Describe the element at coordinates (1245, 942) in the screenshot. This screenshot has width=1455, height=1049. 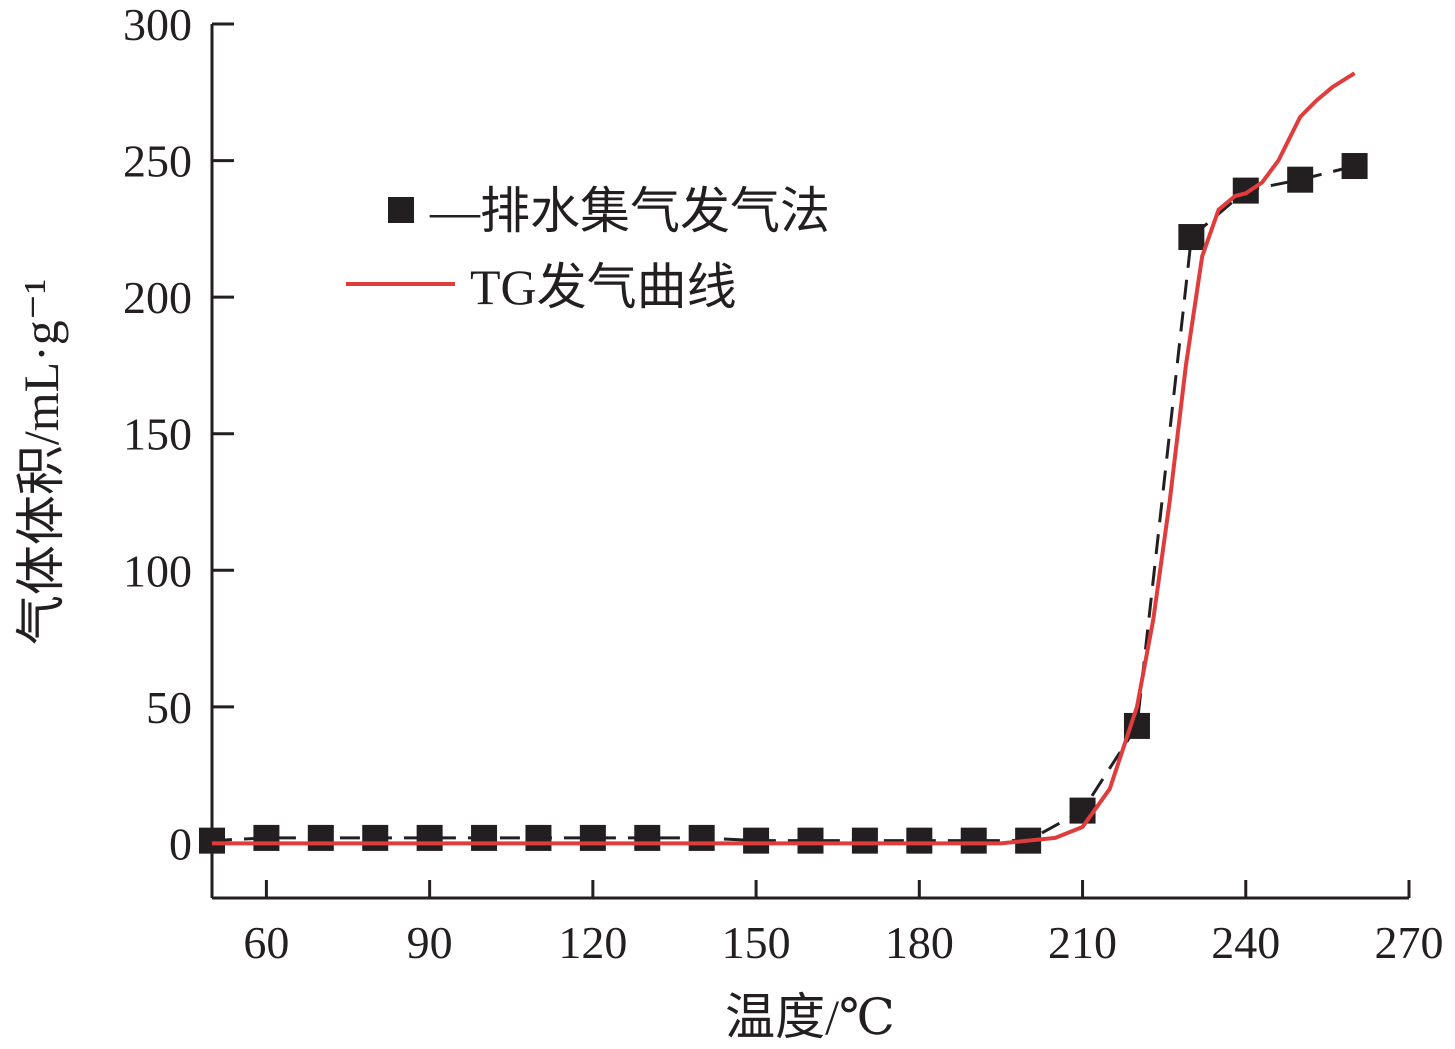
I see `x-tick-label: 240` at that location.